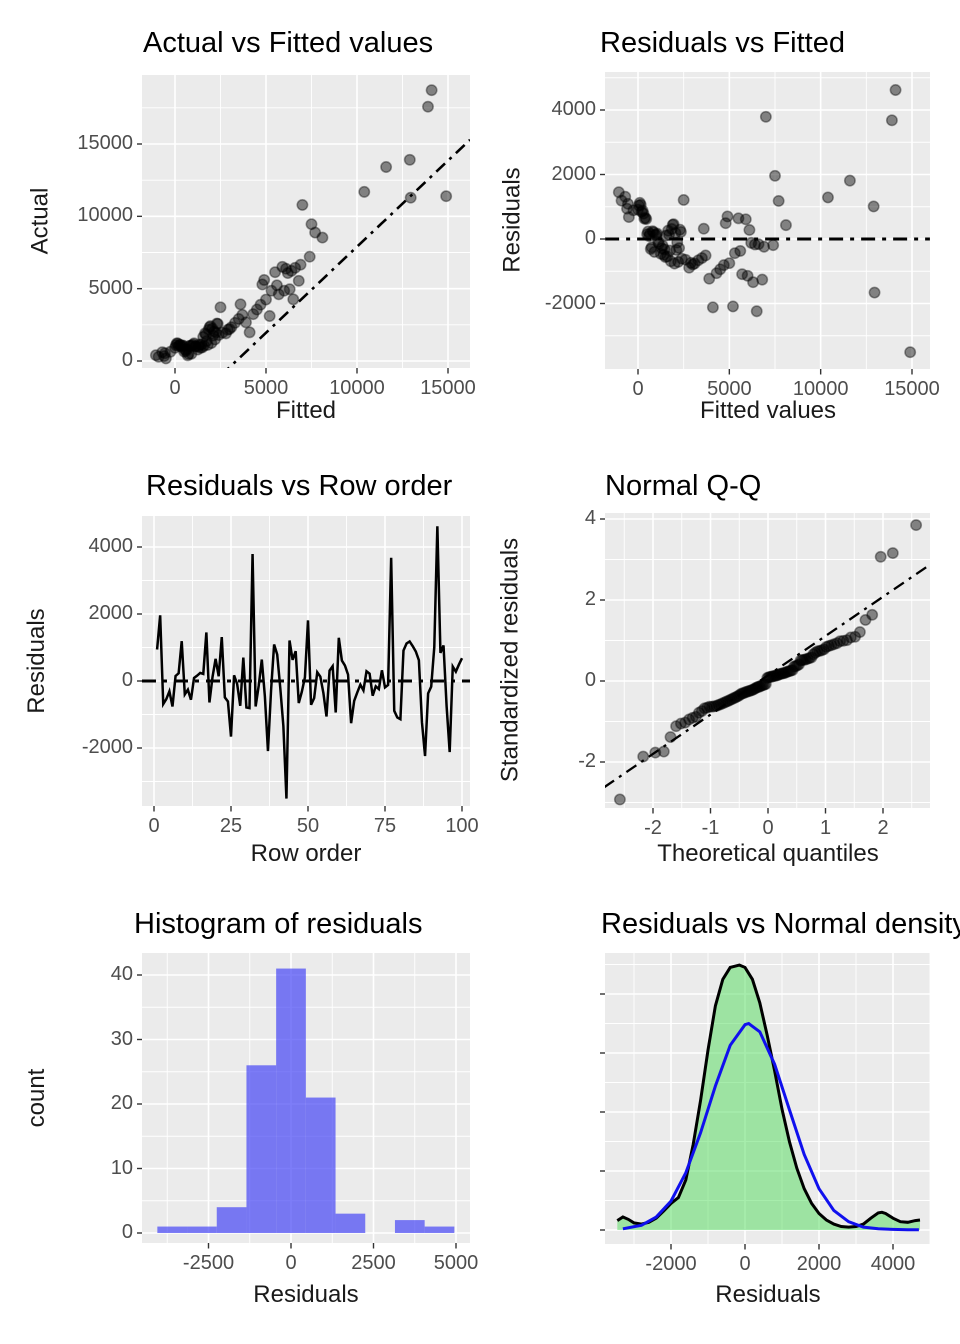  I want to click on x-tick-label: 100, so click(462, 826).